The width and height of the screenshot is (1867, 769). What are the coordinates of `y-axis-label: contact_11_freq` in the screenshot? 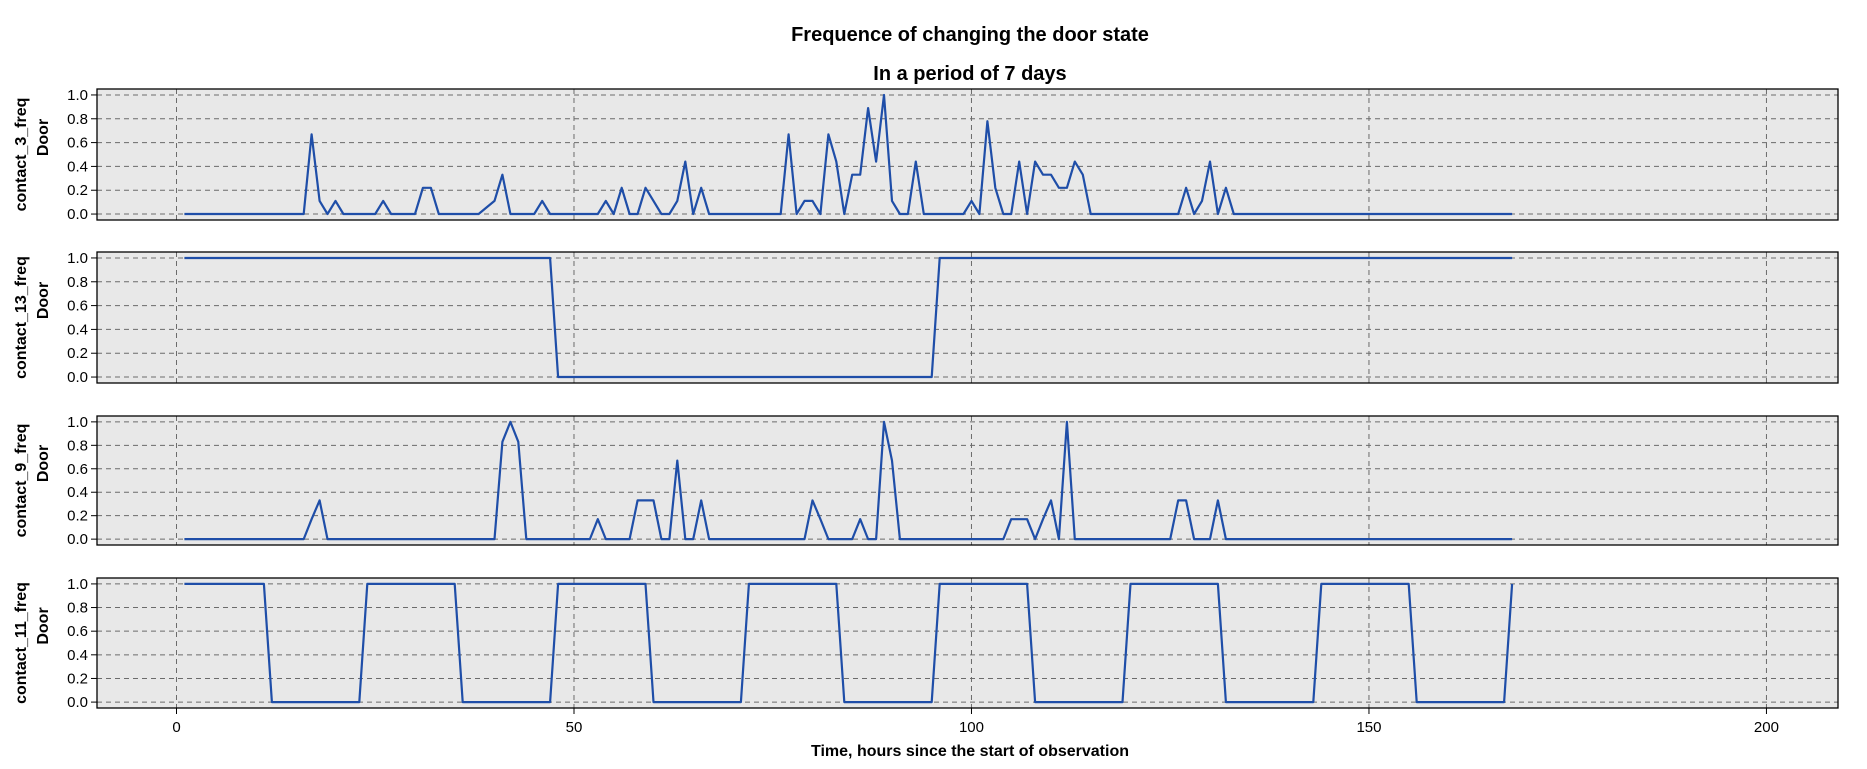 It's located at (21, 643).